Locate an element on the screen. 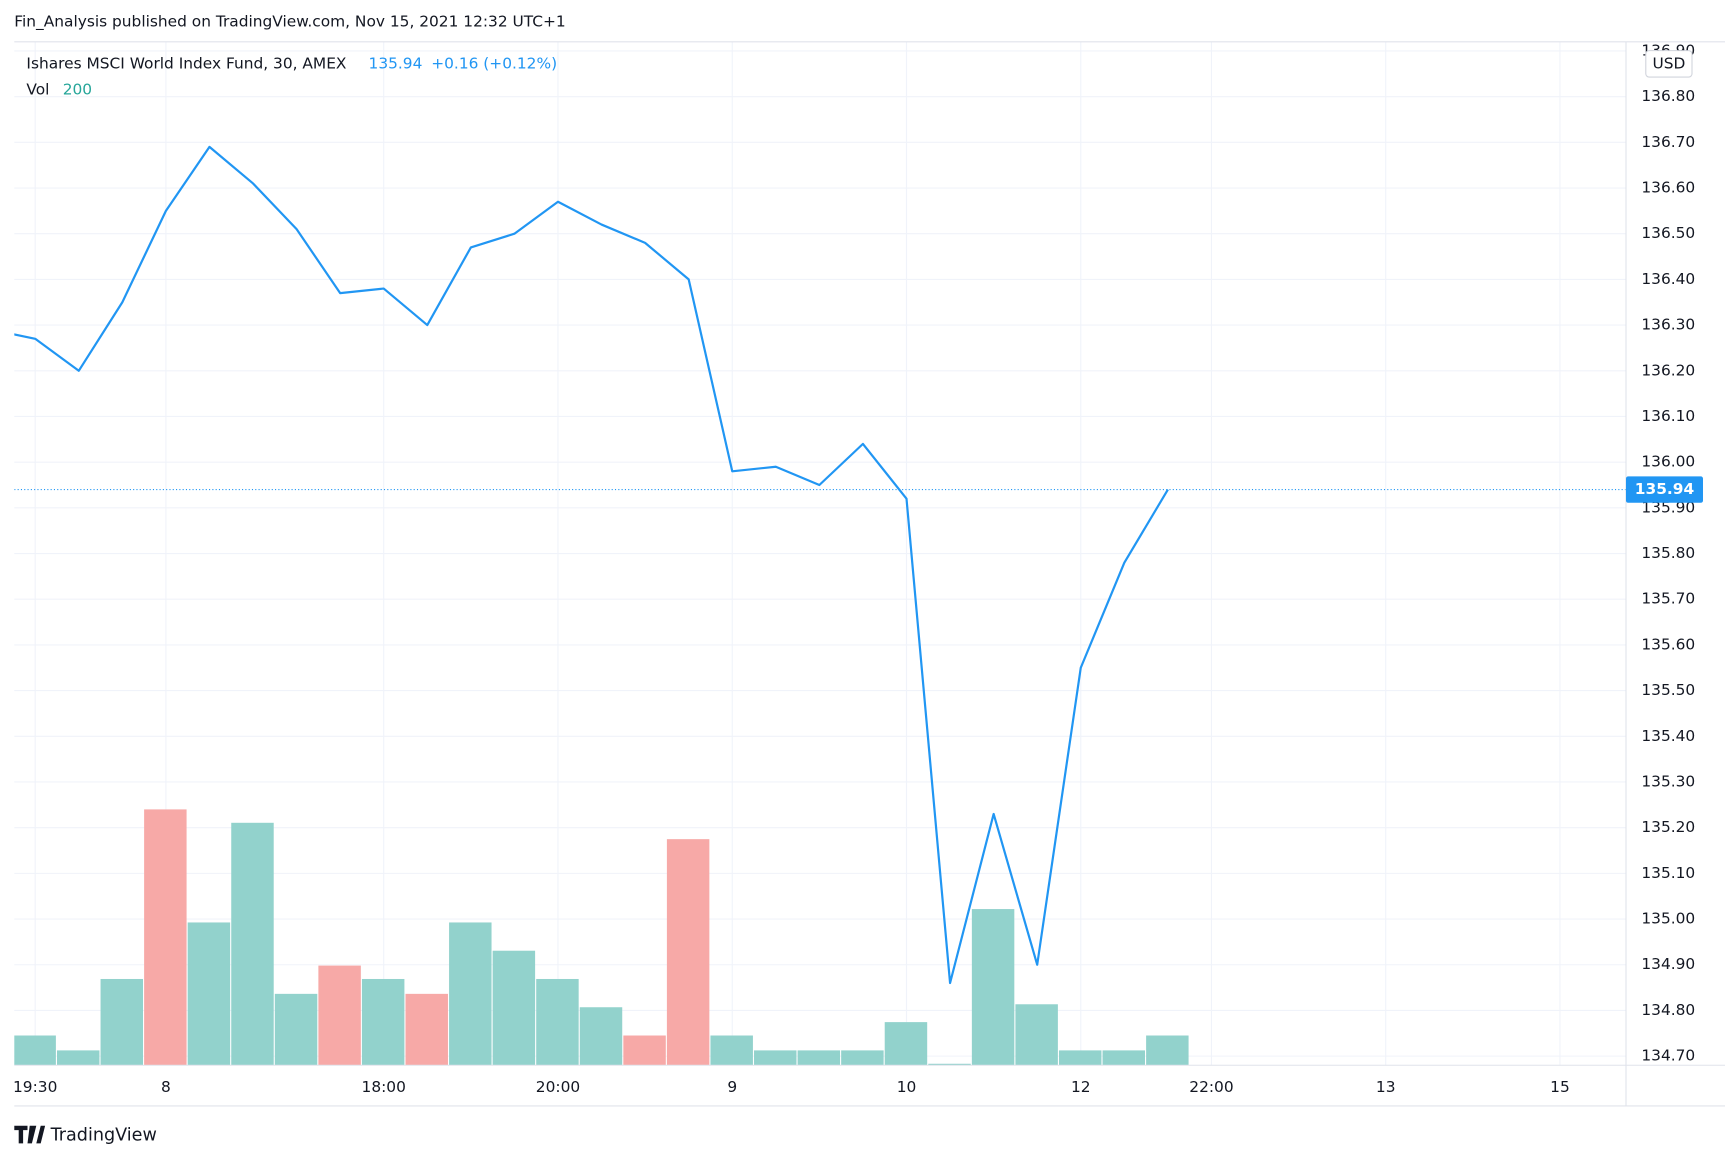  y-tick-label: 136.30 is located at coordinates (1668, 325).